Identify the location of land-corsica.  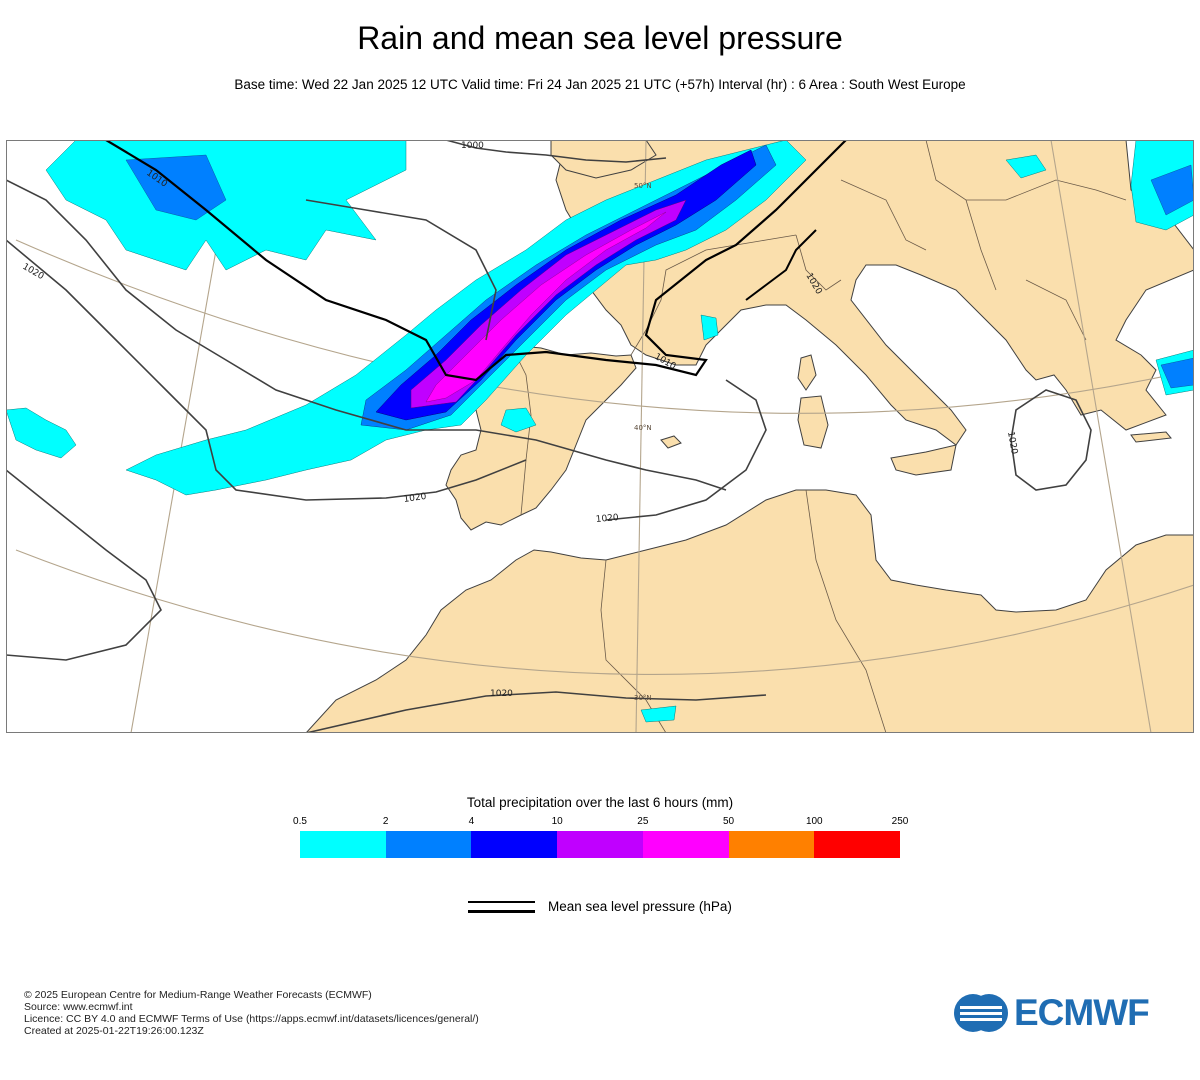
(807, 372).